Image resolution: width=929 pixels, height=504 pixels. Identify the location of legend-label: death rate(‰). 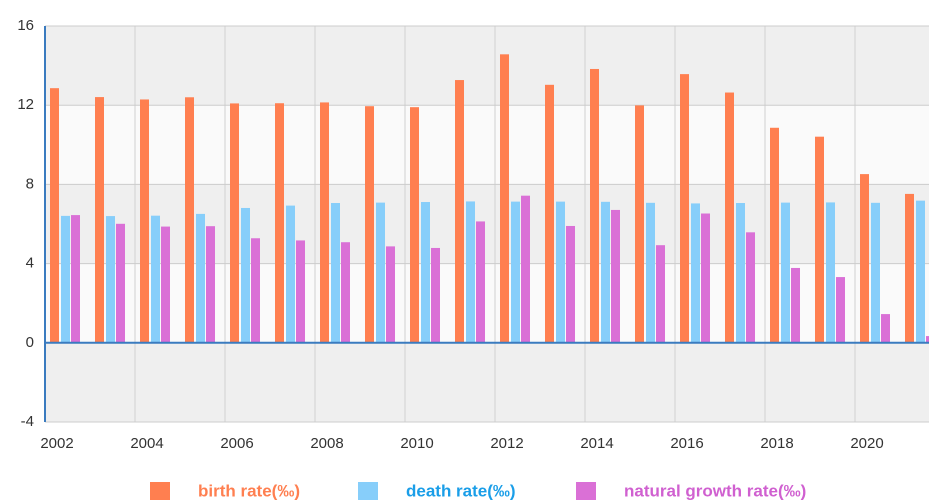
(461, 490).